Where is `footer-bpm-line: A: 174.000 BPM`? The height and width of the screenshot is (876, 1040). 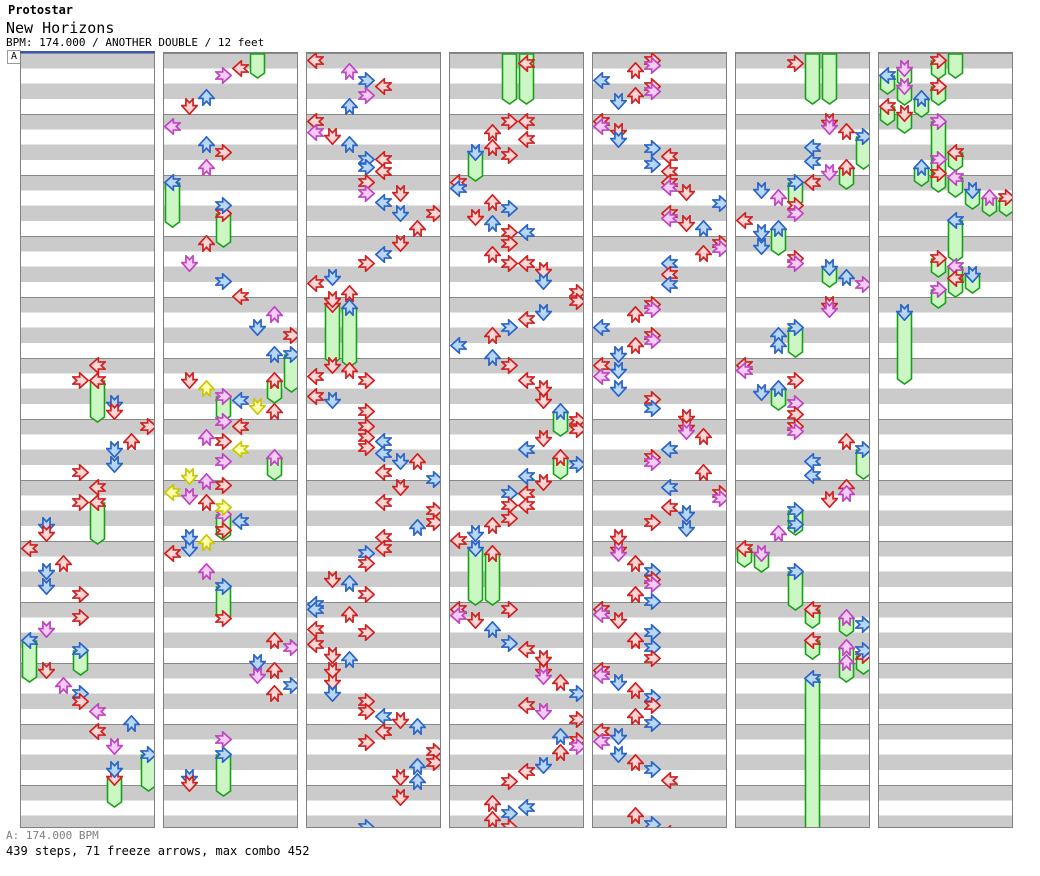
footer-bpm-line: A: 174.000 BPM is located at coordinates (52, 835).